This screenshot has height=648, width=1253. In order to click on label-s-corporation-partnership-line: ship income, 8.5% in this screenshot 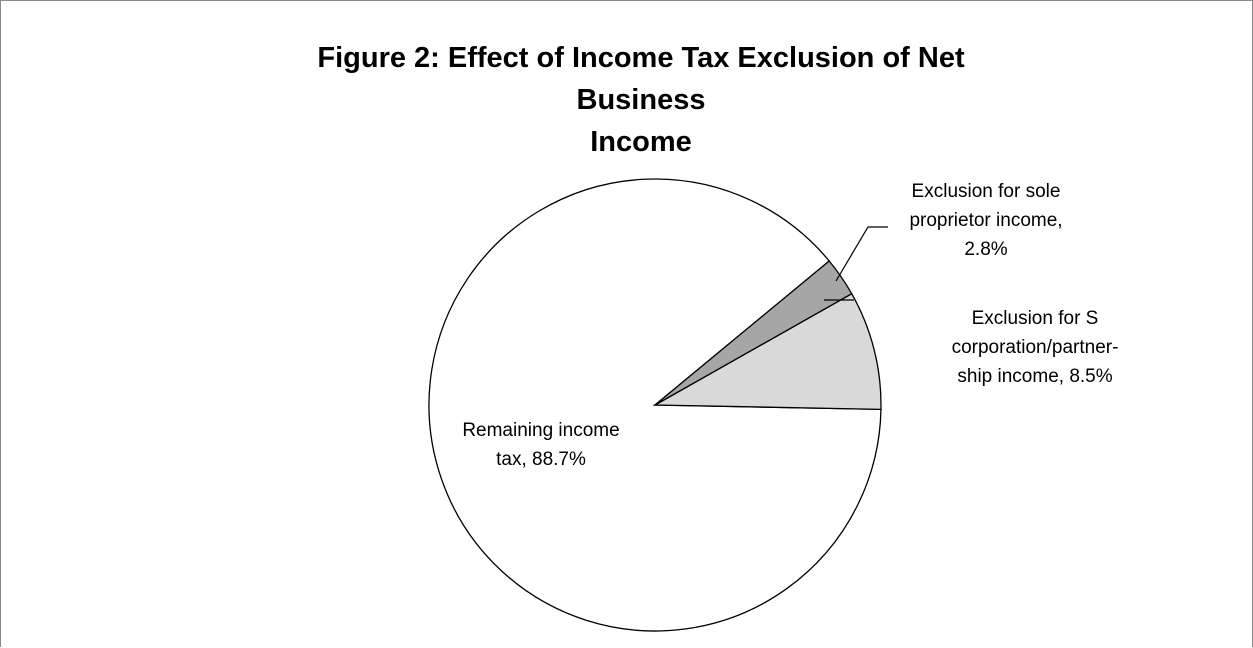, I will do `click(1034, 376)`.